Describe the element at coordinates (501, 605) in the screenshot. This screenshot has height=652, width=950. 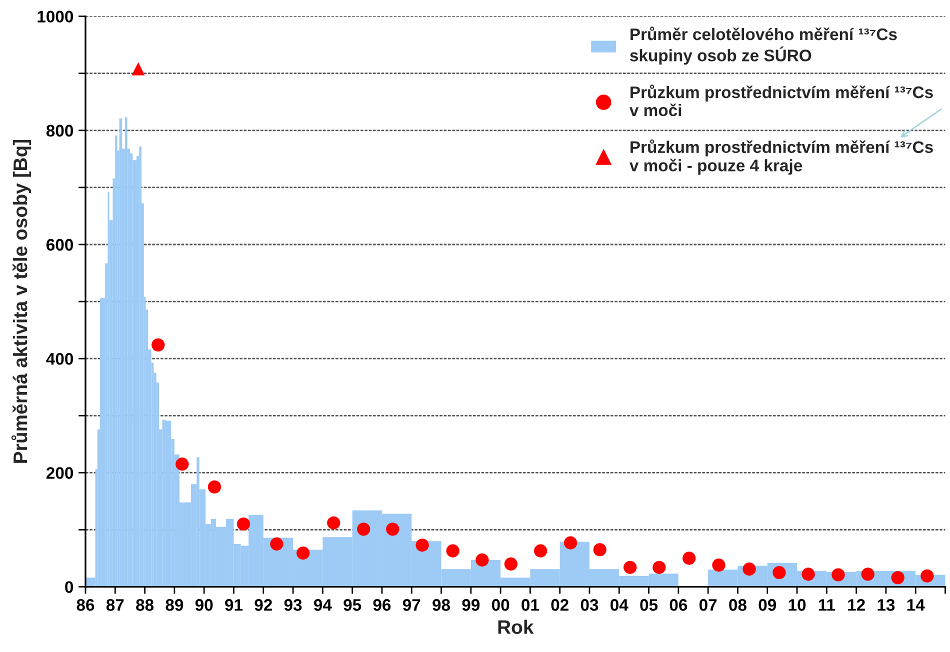
I see `x-tick-label: 00` at that location.